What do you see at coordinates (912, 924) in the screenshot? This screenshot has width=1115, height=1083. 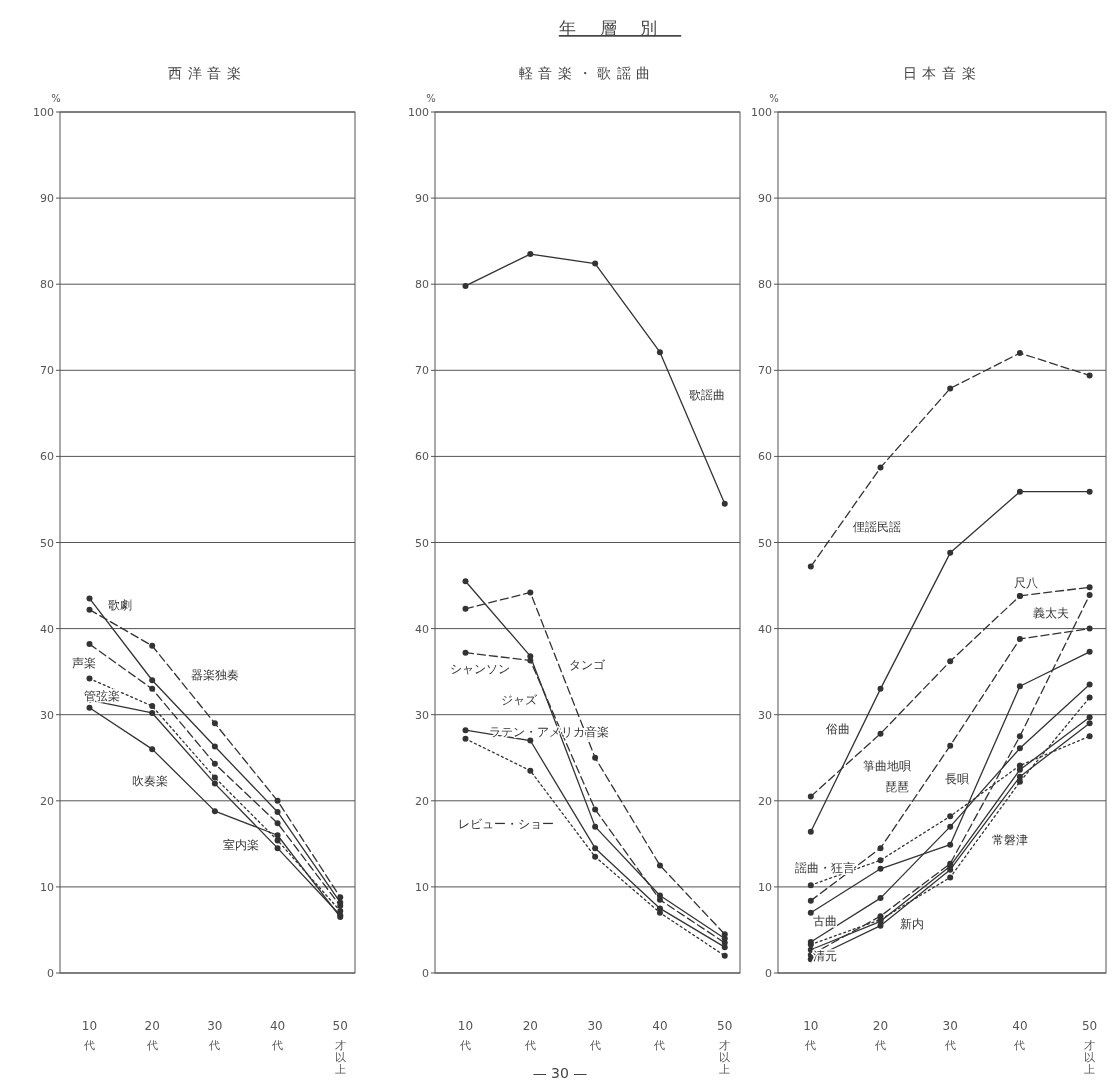 I see `series-label: 新内` at bounding box center [912, 924].